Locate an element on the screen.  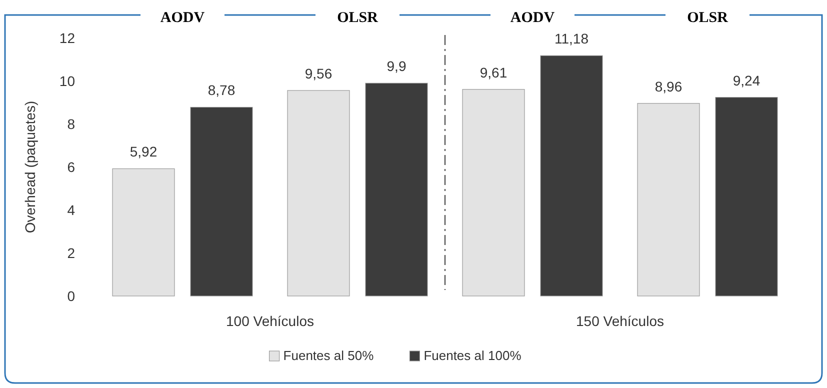
y-tick-label: 0 is located at coordinates (71, 296).